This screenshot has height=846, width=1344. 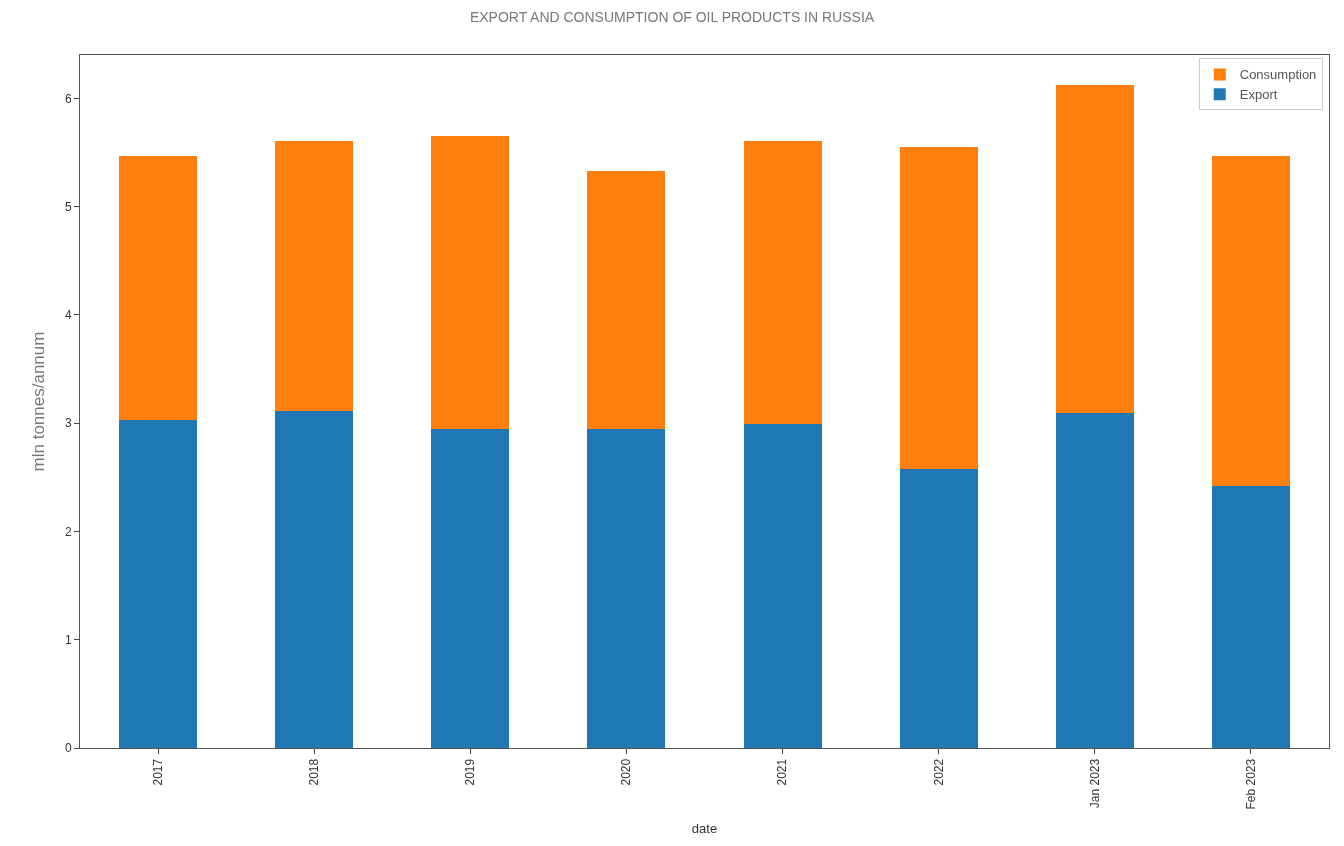 I want to click on x-tick-label: 2021, so click(x=782, y=772).